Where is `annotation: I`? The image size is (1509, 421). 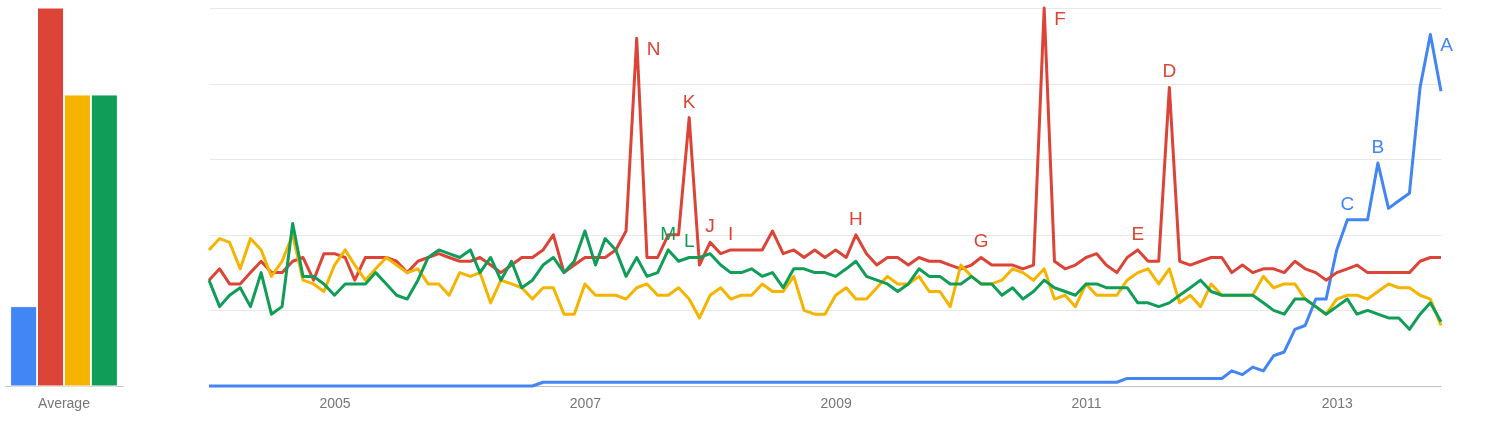 annotation: I is located at coordinates (731, 233).